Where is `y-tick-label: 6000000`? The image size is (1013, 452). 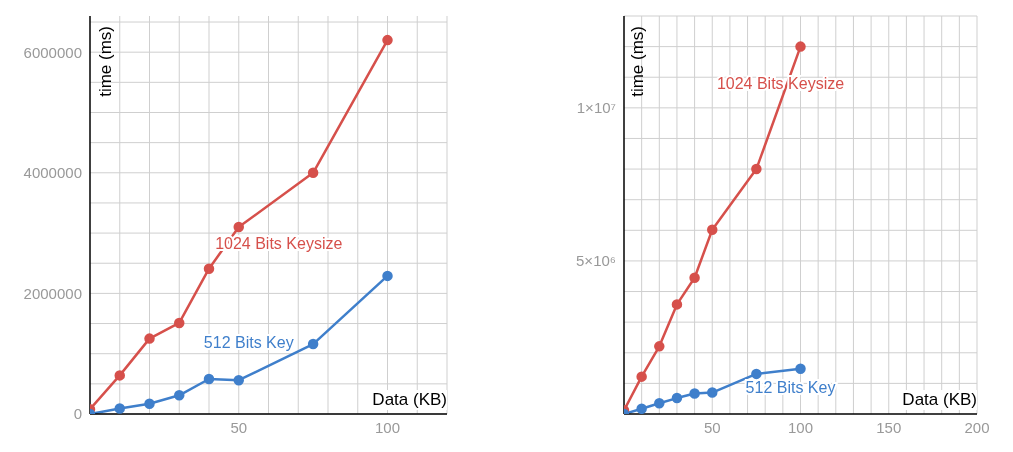
y-tick-label: 6000000 is located at coordinates (52, 52).